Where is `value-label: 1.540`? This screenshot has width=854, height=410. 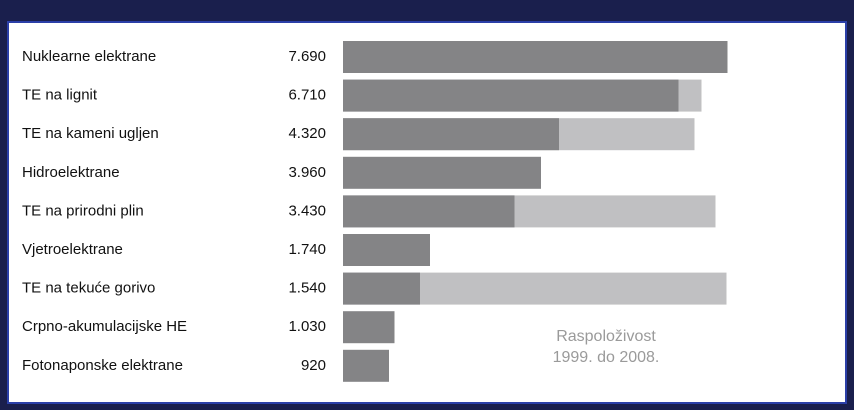 value-label: 1.540 is located at coordinates (307, 288).